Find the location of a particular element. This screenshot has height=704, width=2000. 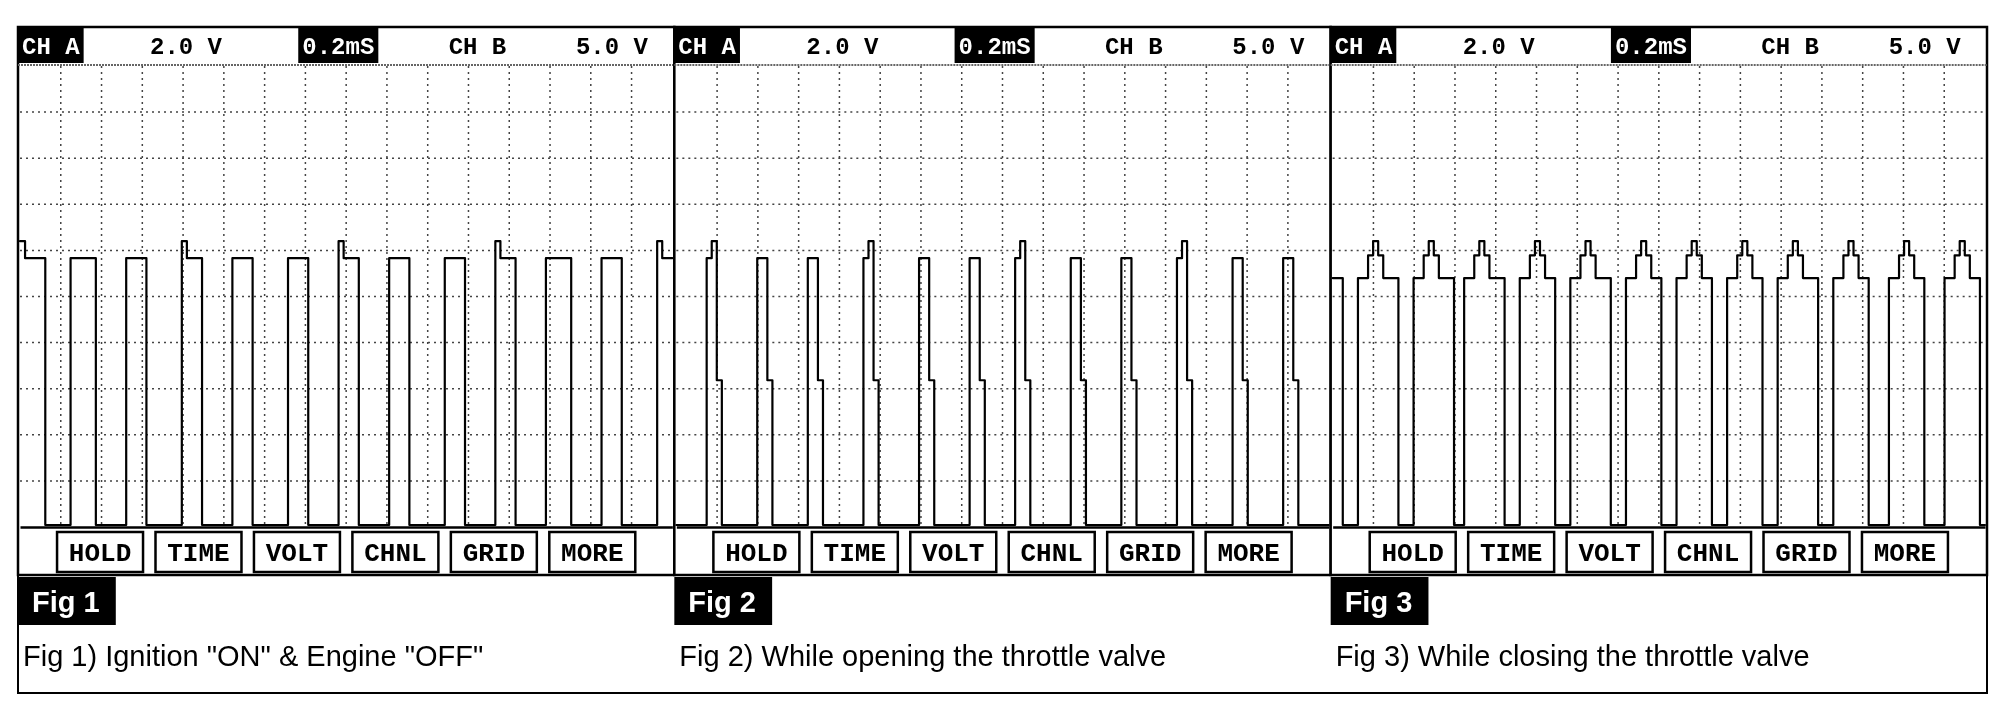

text: Fig 1) Ignition "ON" & Engine "OFF" is located at coordinates (253, 656).